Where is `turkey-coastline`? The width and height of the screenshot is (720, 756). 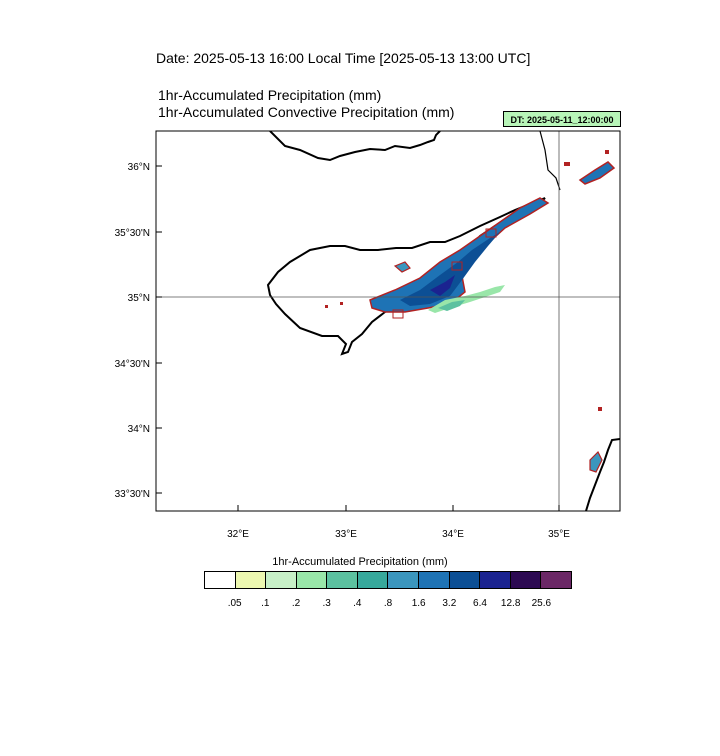
turkey-coastline is located at coordinates (355, 146).